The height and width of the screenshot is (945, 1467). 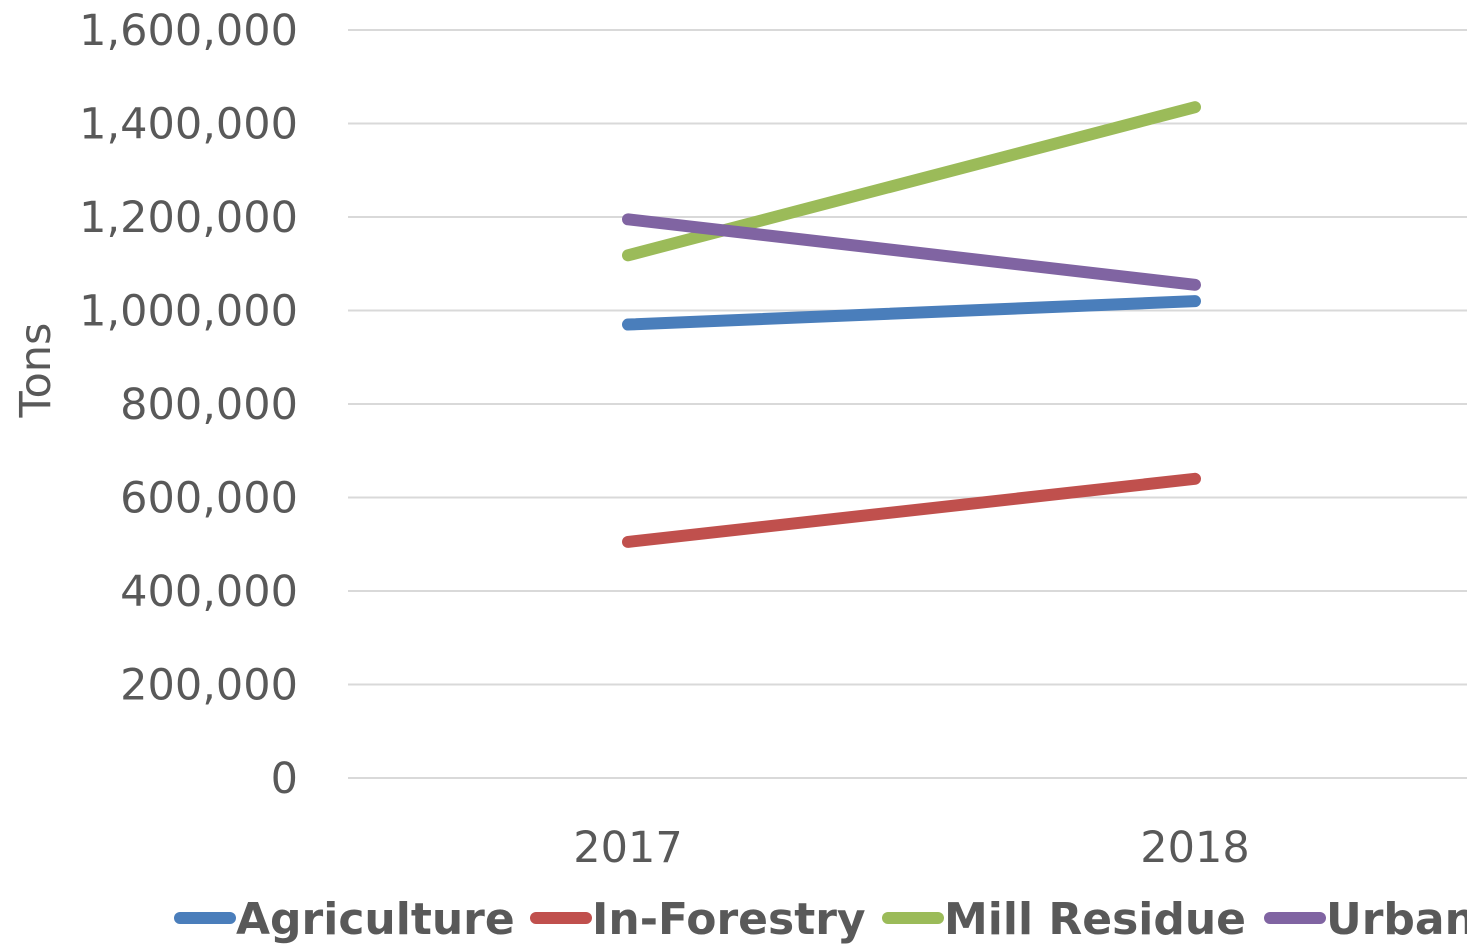 I want to click on y-tick-label: 600,000, so click(x=209, y=499).